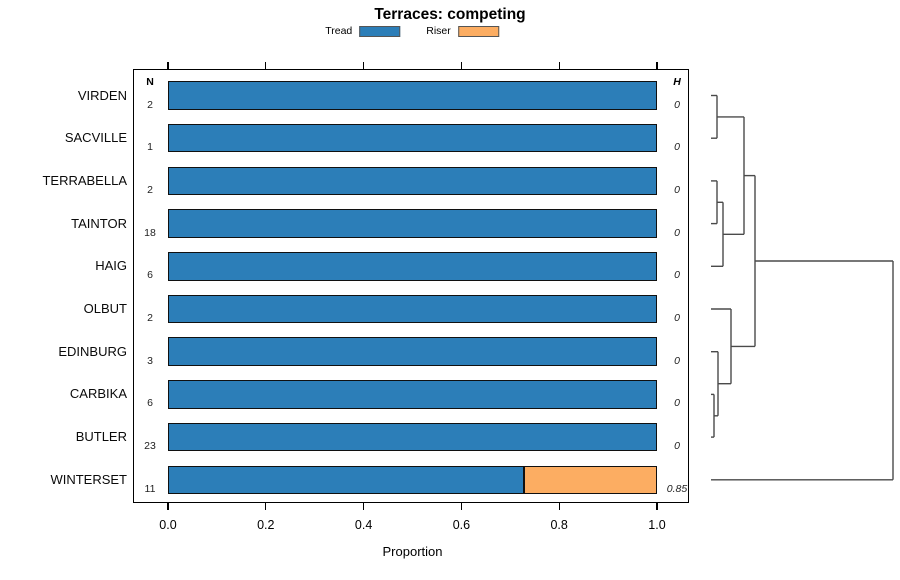 The width and height of the screenshot is (900, 580). What do you see at coordinates (363, 525) in the screenshot?
I see `x-tick-label: 0.4` at bounding box center [363, 525].